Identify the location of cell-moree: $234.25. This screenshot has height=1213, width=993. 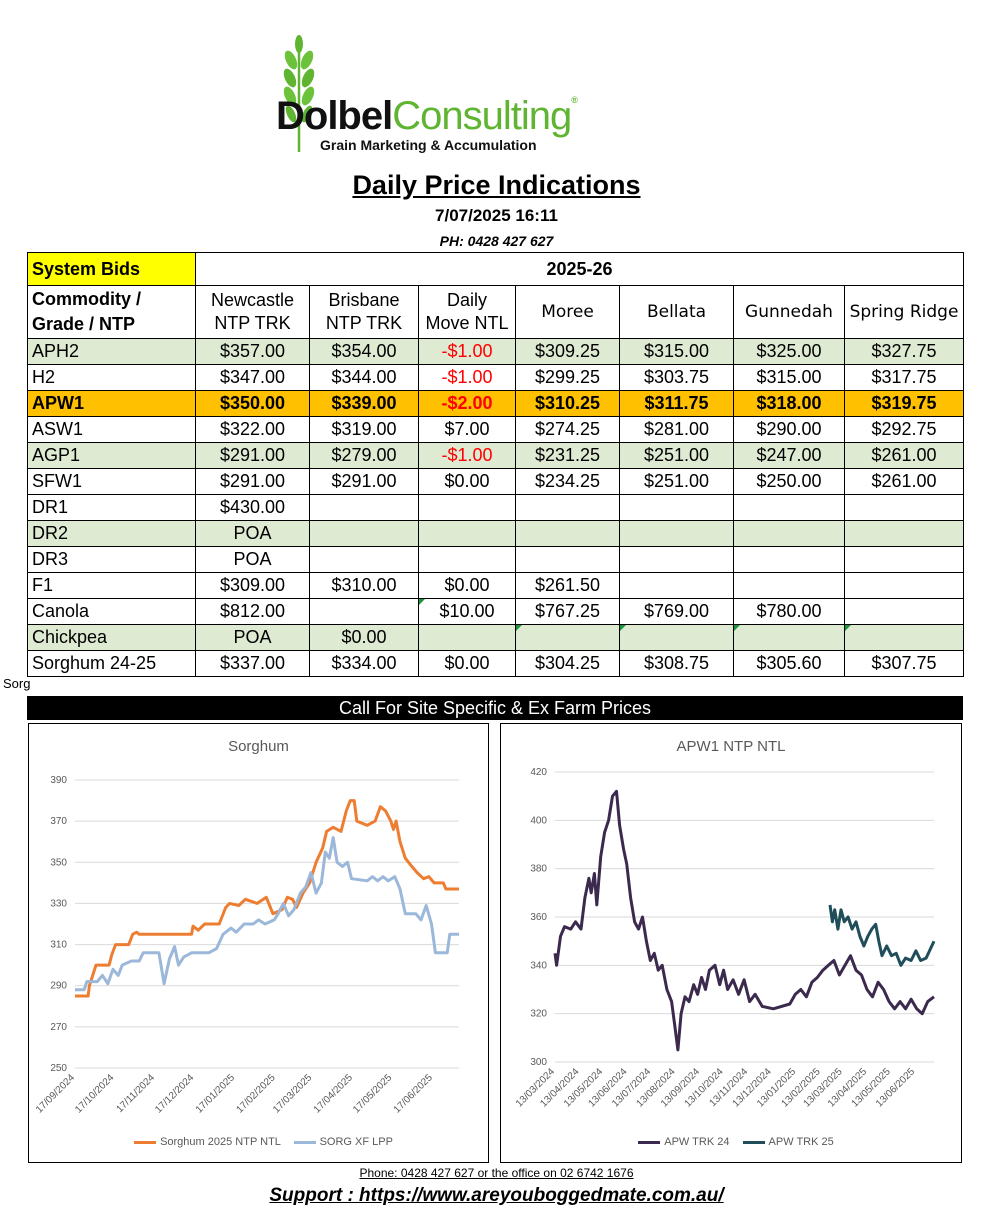
(567, 481).